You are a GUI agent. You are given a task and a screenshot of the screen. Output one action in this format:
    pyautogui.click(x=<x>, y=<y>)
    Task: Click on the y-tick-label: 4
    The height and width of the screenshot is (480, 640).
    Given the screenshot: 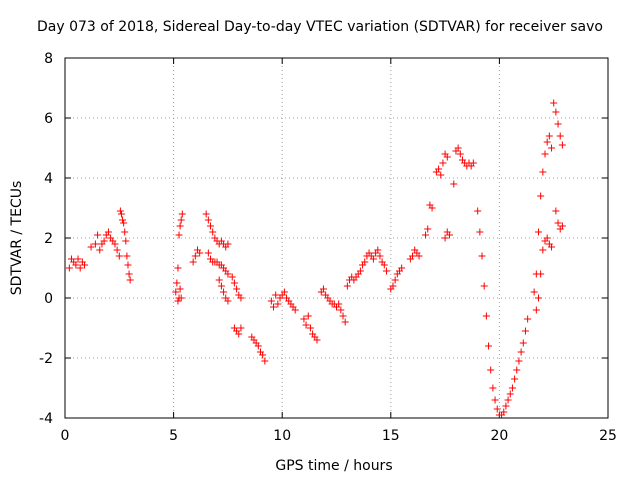 What is the action you would take?
    pyautogui.click(x=48, y=179)
    